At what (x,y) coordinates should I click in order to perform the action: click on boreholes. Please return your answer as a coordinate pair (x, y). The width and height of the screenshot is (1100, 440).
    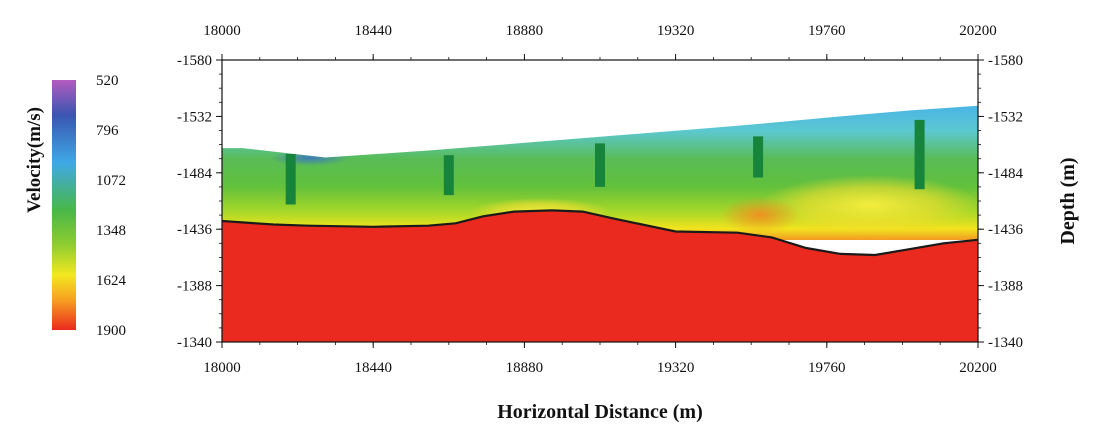
    Looking at the image, I should click on (605, 162).